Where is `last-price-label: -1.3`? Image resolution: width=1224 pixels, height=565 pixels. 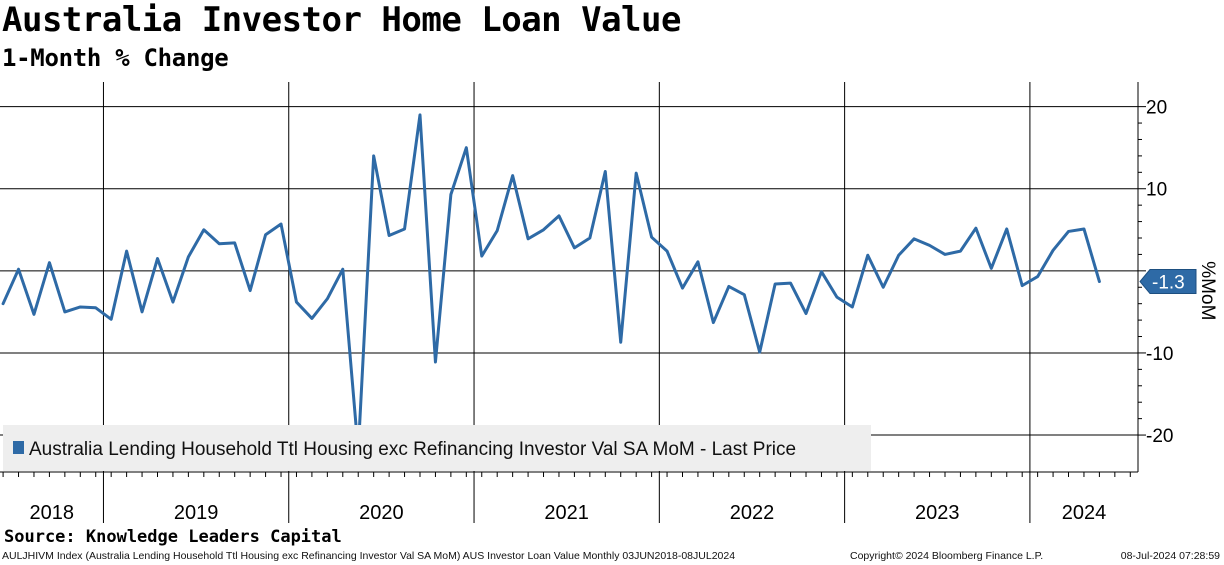
last-price-label: -1.3 is located at coordinates (1168, 283).